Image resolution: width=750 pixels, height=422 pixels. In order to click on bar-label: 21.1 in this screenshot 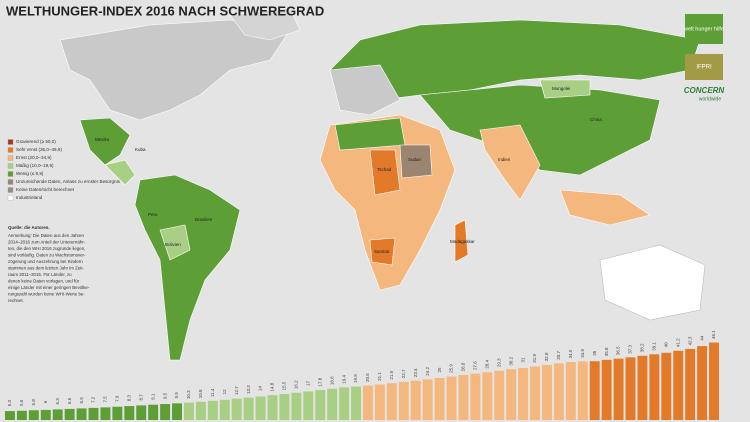, I will do `click(379, 376)`.